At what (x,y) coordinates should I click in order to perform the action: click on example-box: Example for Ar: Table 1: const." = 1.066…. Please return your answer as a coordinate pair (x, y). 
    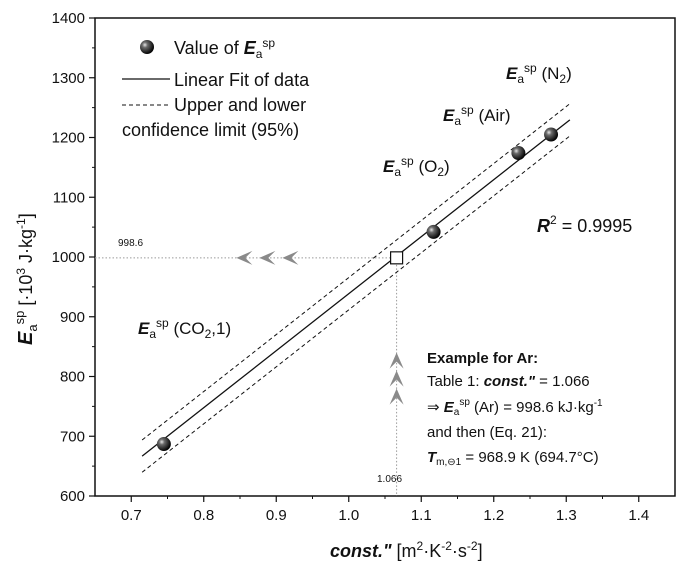
    Looking at the image, I should click on (515, 409).